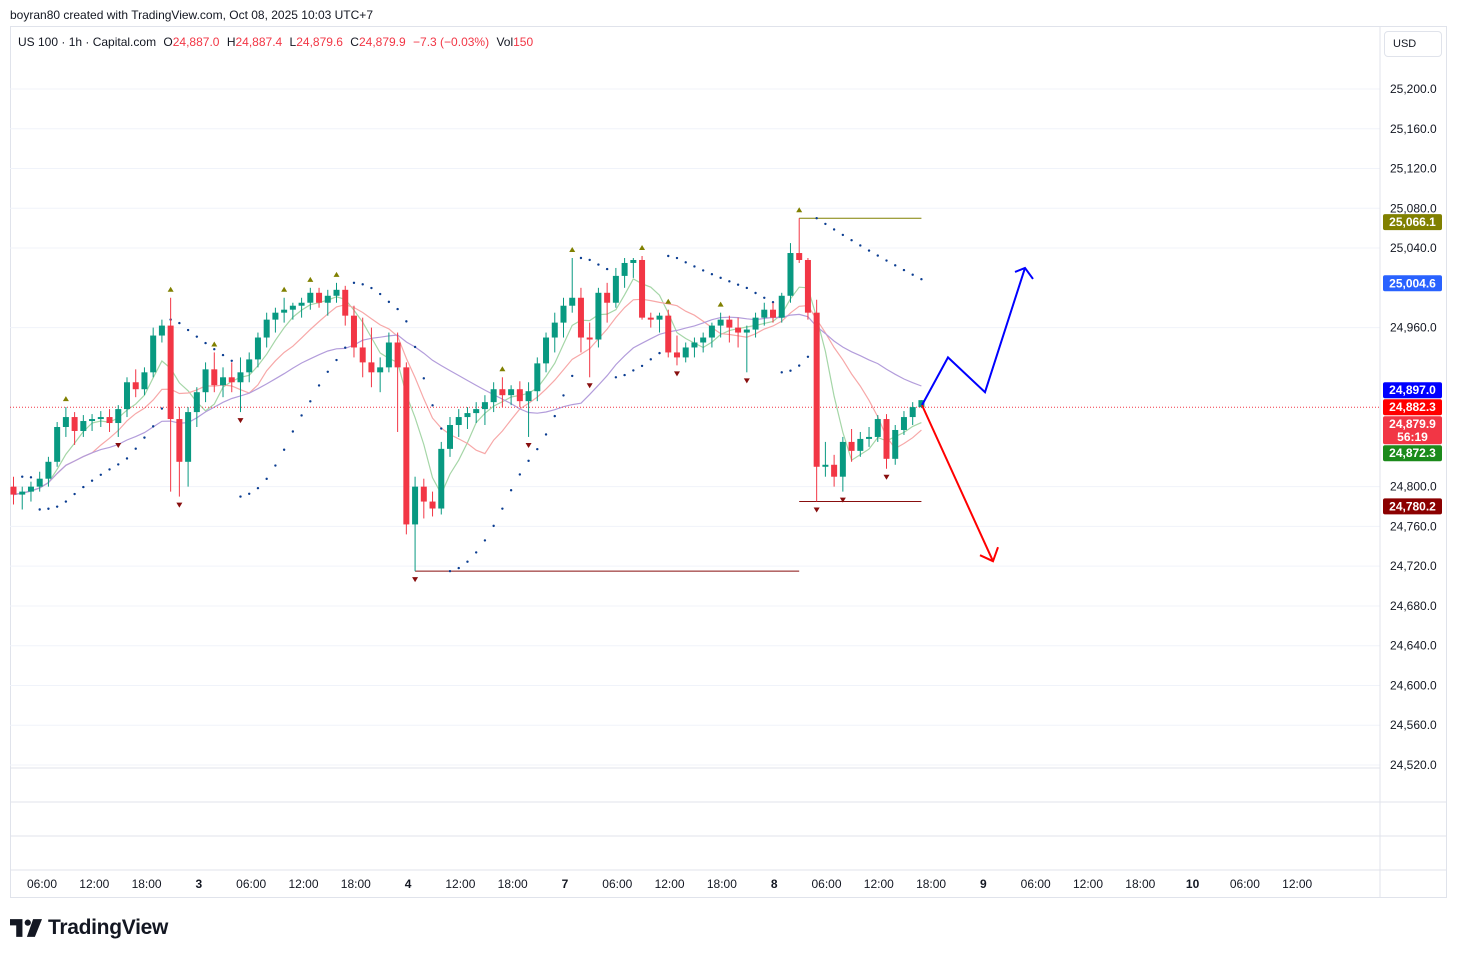  I want to click on symbol-label: US 100 · 1h · Capital.com, so click(87, 42).